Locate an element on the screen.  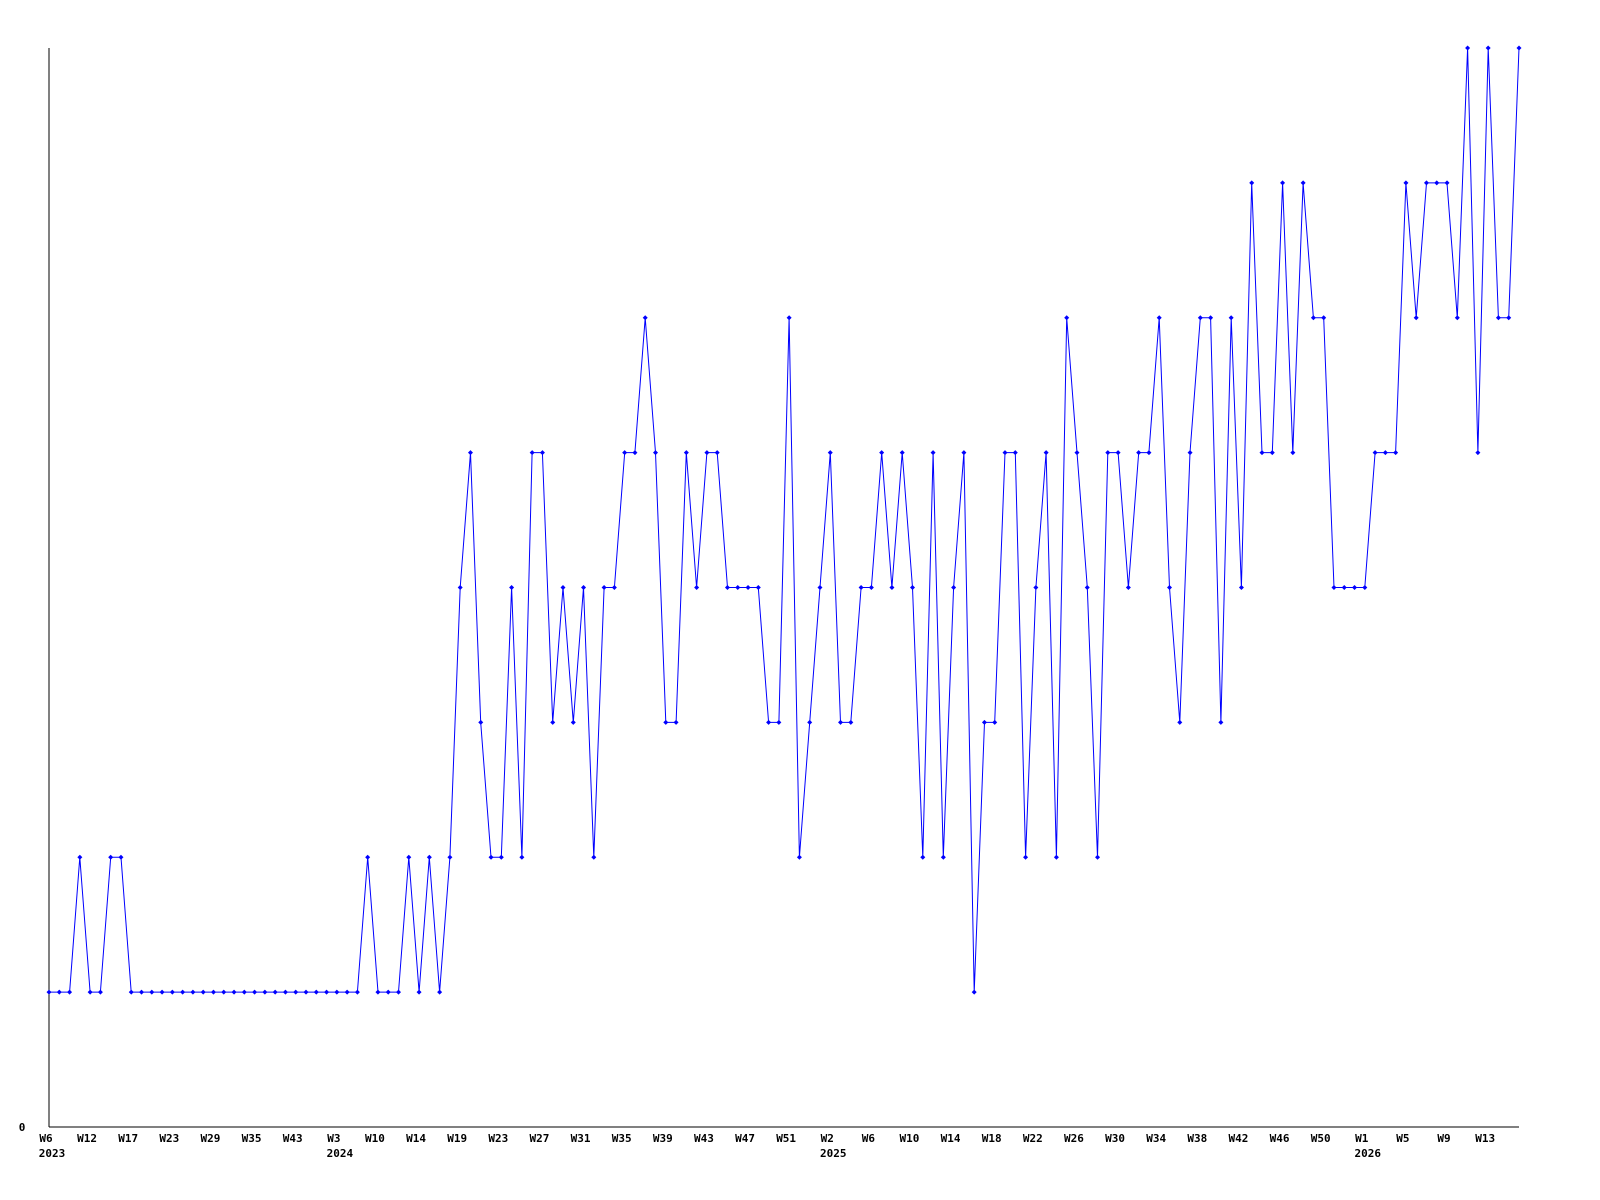
y-tick-label: 0 is located at coordinates (22, 1127).